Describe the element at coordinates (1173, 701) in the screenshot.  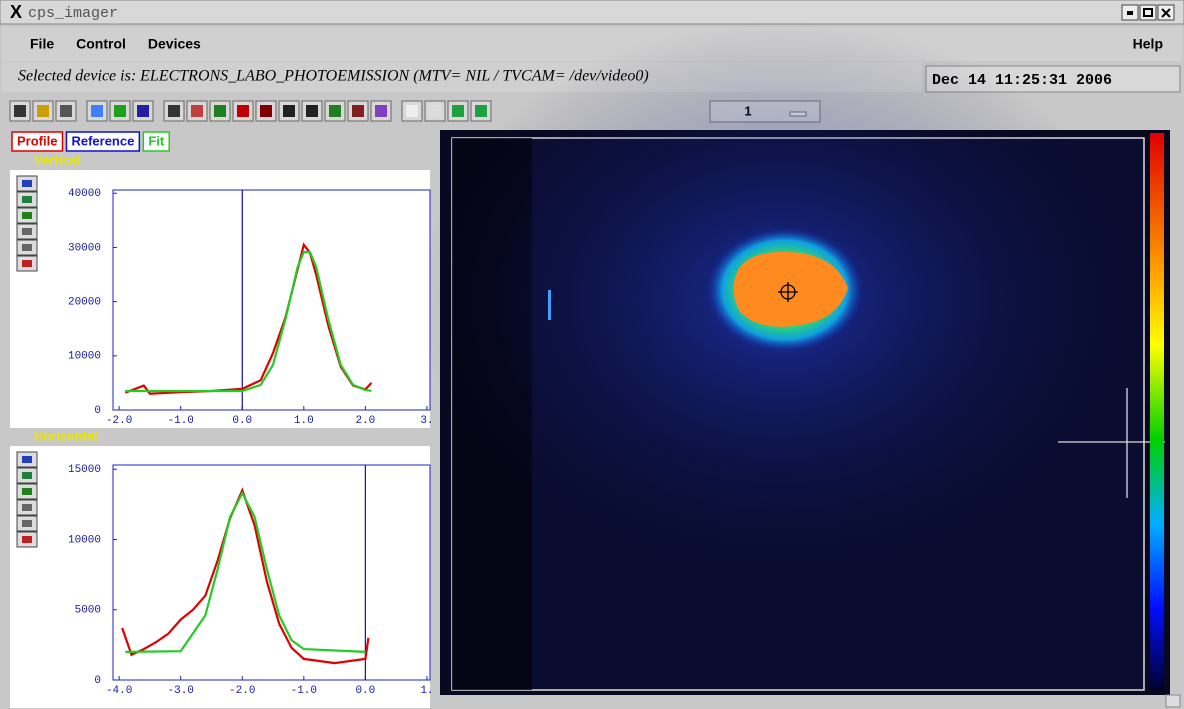
I see `resize-handle` at that location.